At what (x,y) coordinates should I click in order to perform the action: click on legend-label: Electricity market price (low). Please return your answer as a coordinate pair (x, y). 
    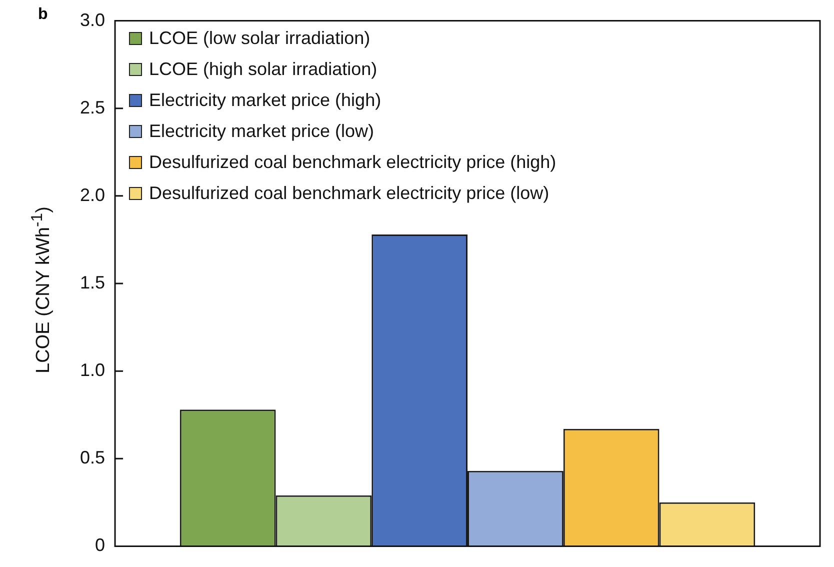
    Looking at the image, I should click on (261, 131).